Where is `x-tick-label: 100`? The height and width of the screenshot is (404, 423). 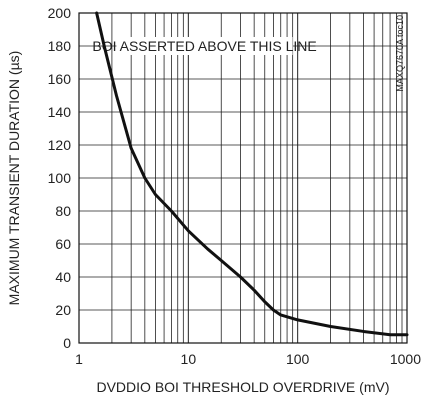
x-tick-label: 100 is located at coordinates (298, 359).